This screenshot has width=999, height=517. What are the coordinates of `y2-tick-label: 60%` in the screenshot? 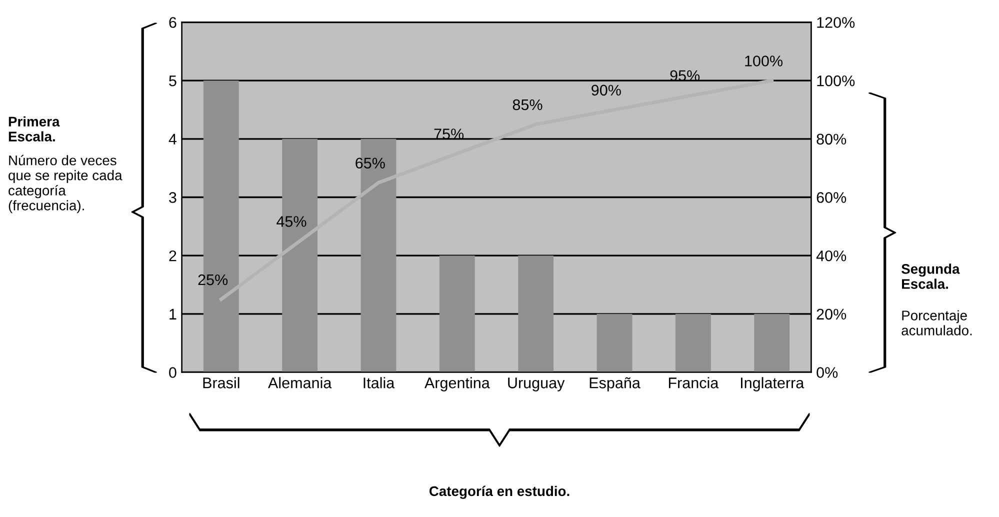 It's located at (831, 197).